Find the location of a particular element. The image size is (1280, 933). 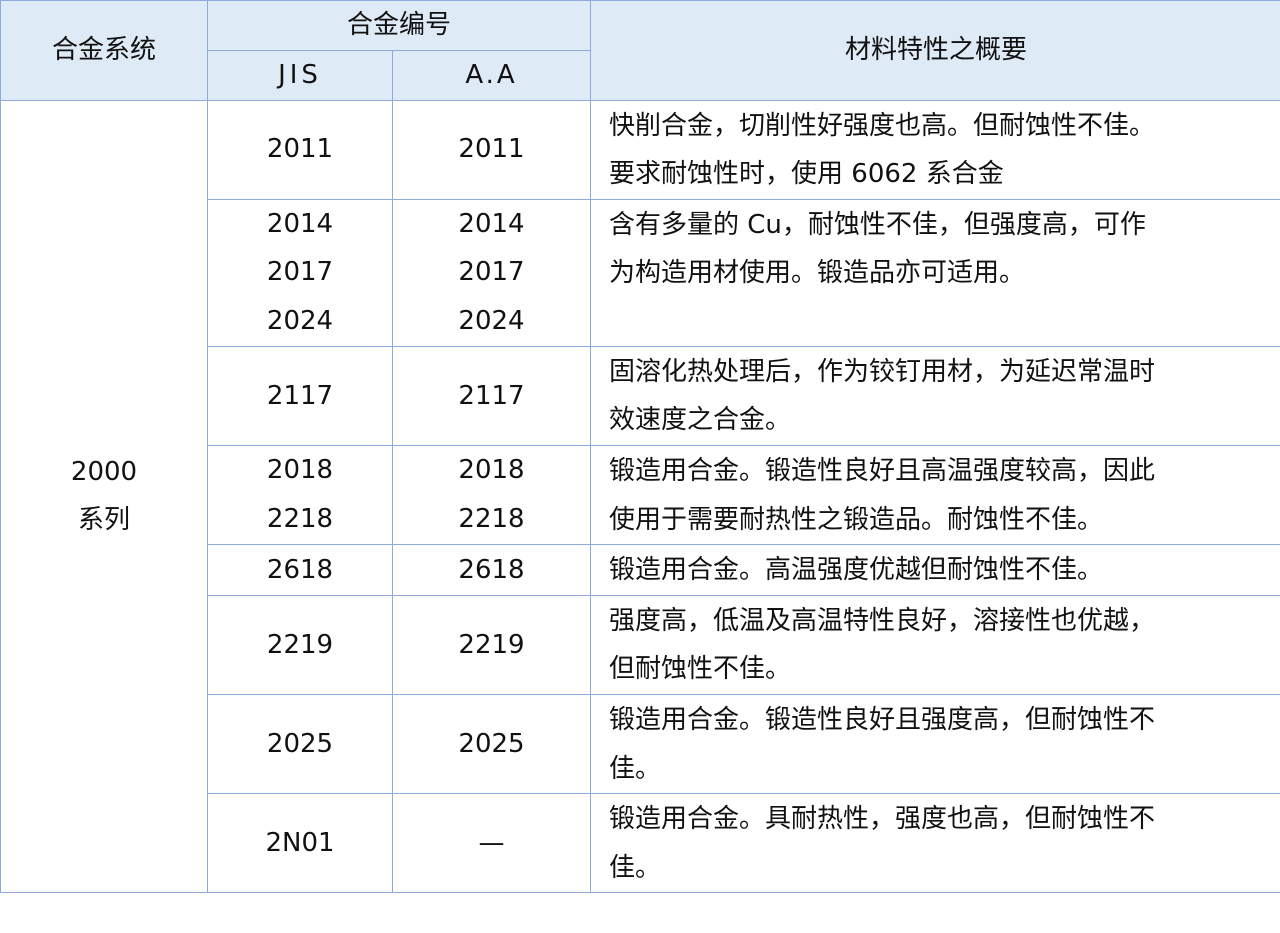

description-cell-line: 要求耐蚀性时，使用 6062 系合金 is located at coordinates (806, 174).